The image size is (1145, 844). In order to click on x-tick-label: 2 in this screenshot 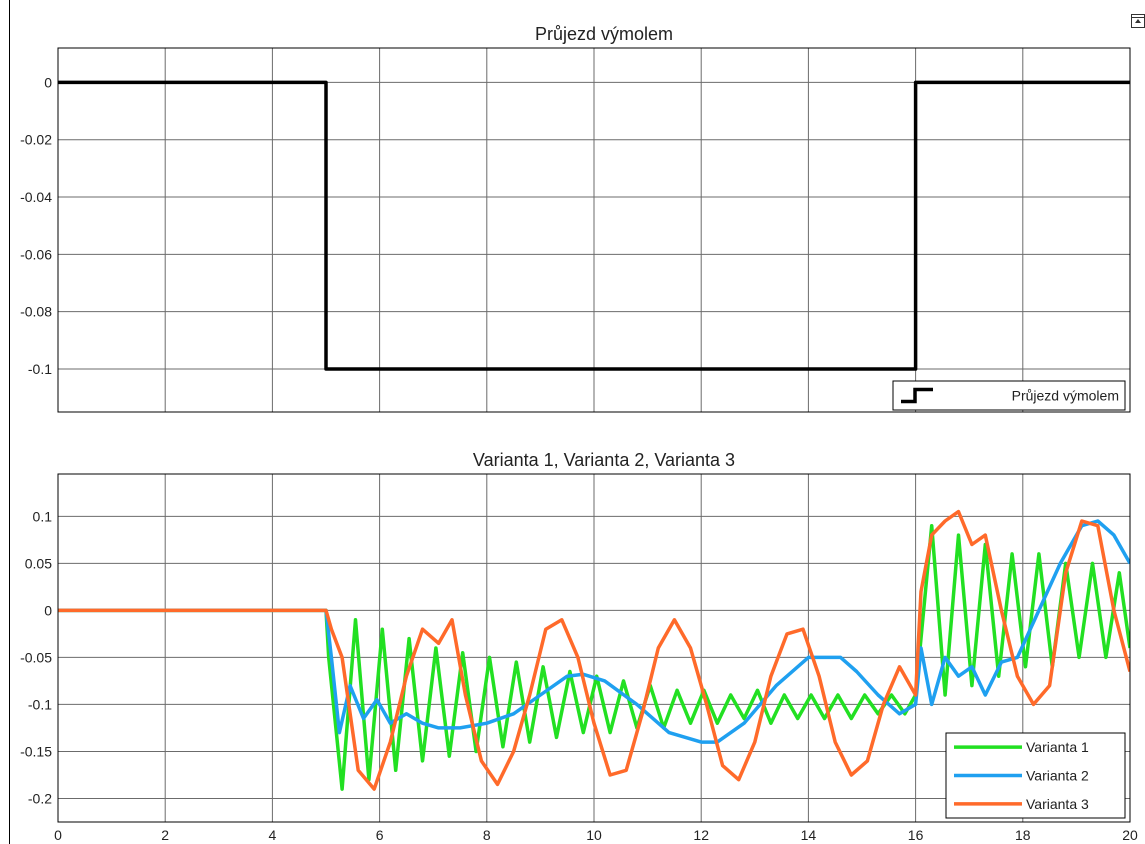, I will do `click(165, 835)`.